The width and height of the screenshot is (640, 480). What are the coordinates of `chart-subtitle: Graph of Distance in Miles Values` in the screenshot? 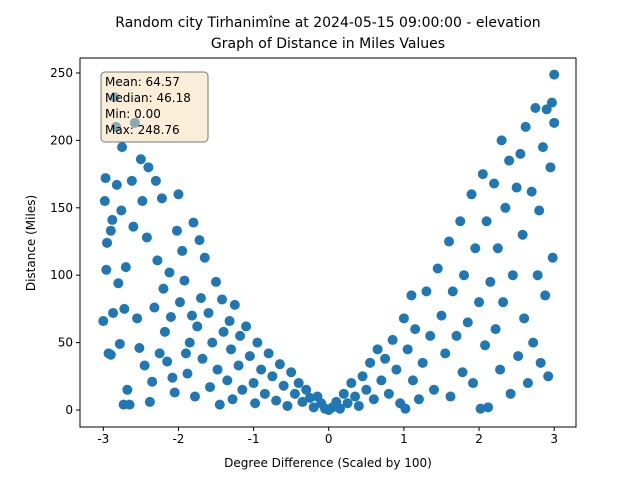 It's located at (328, 44).